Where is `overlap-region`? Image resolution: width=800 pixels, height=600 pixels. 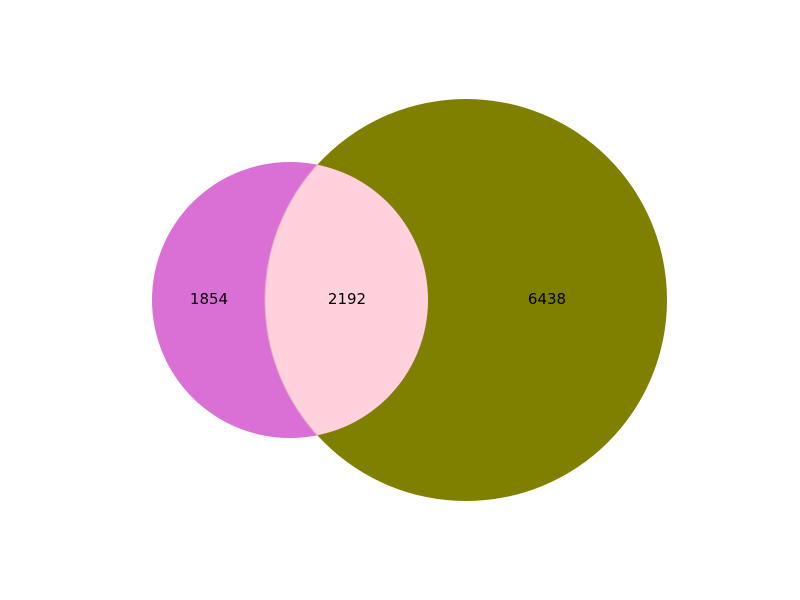
overlap-region is located at coordinates (346, 300).